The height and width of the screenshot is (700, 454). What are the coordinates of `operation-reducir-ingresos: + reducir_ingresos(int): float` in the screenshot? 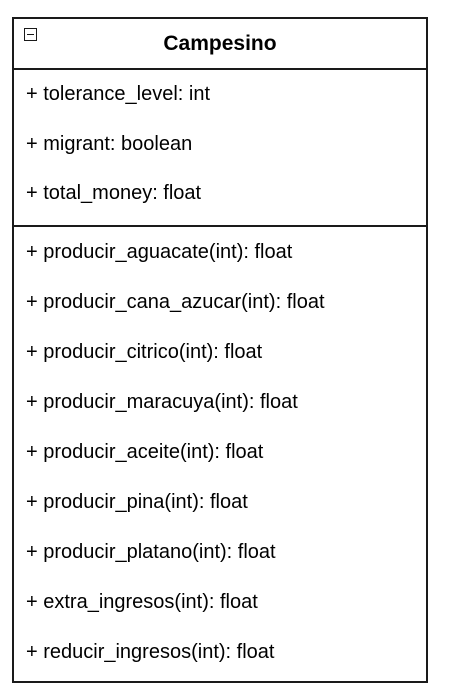 It's located at (150, 652).